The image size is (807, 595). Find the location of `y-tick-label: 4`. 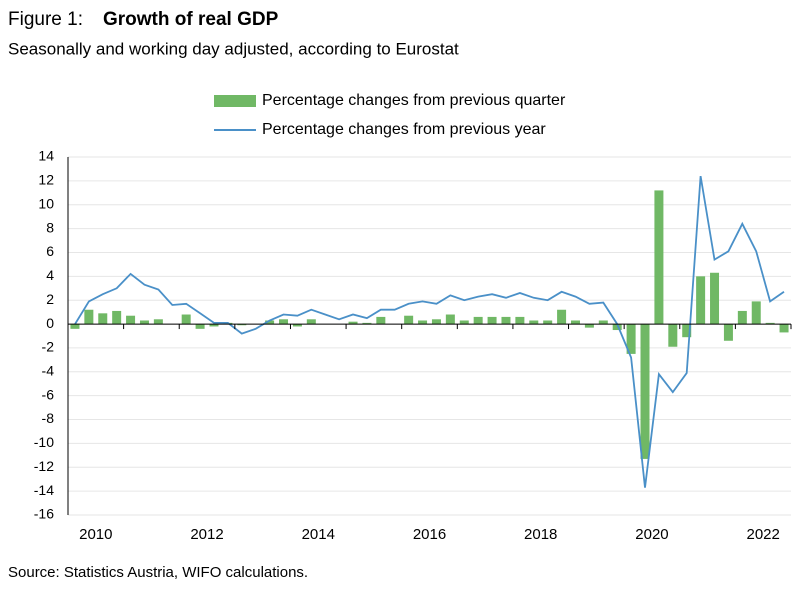

y-tick-label: 4 is located at coordinates (50, 275).